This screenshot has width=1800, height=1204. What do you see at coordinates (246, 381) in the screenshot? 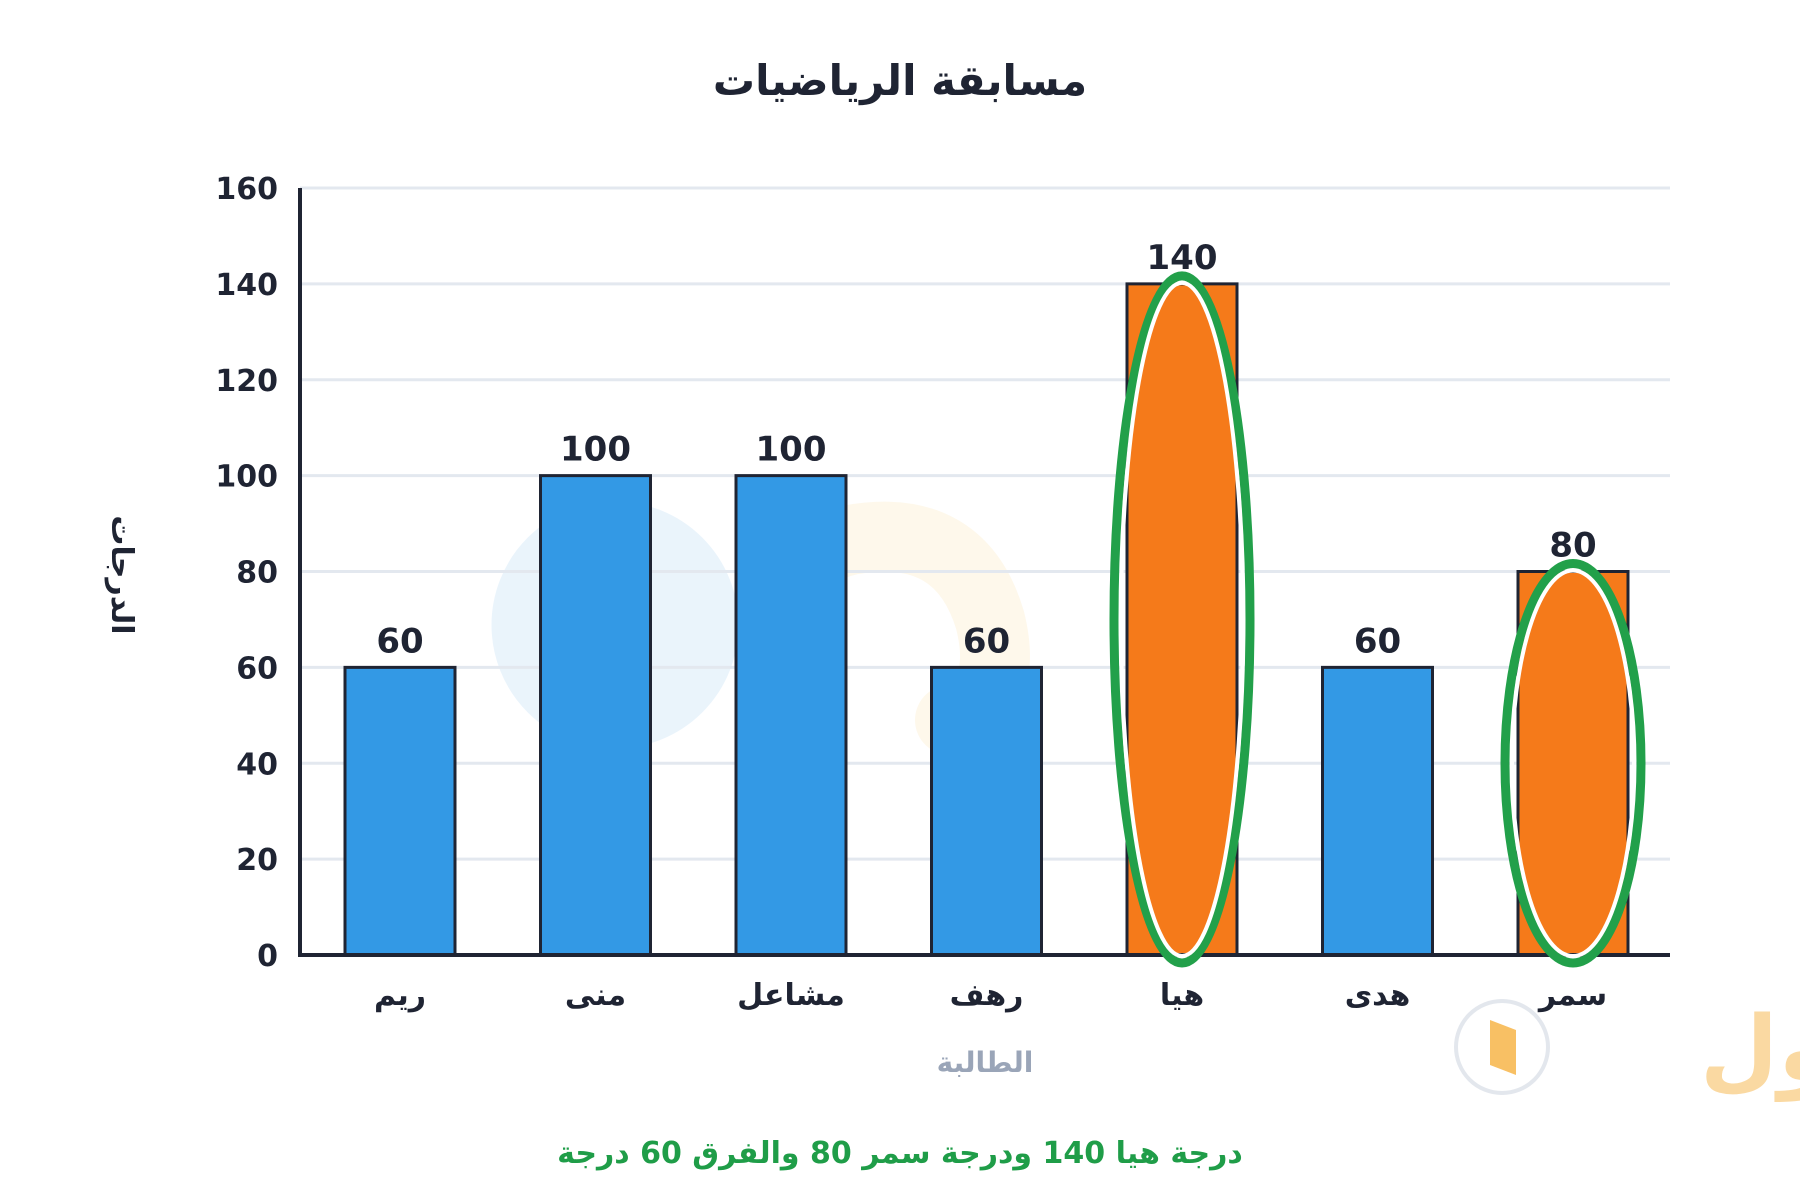
I see `y-tick-label: 120` at bounding box center [246, 381].